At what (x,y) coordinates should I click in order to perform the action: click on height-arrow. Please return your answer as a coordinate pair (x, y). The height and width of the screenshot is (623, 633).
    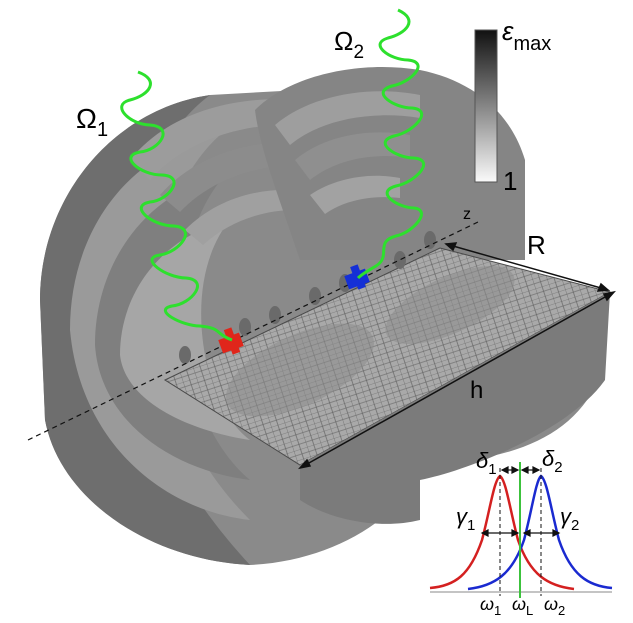
    Looking at the image, I should click on (457, 380).